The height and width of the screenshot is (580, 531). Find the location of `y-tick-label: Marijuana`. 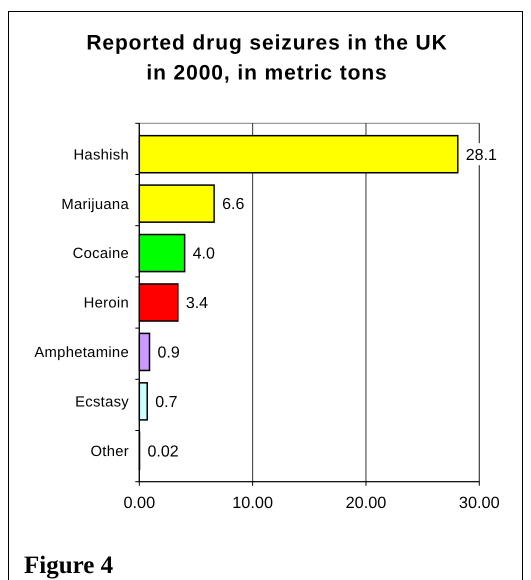

y-tick-label: Marijuana is located at coordinates (95, 204).